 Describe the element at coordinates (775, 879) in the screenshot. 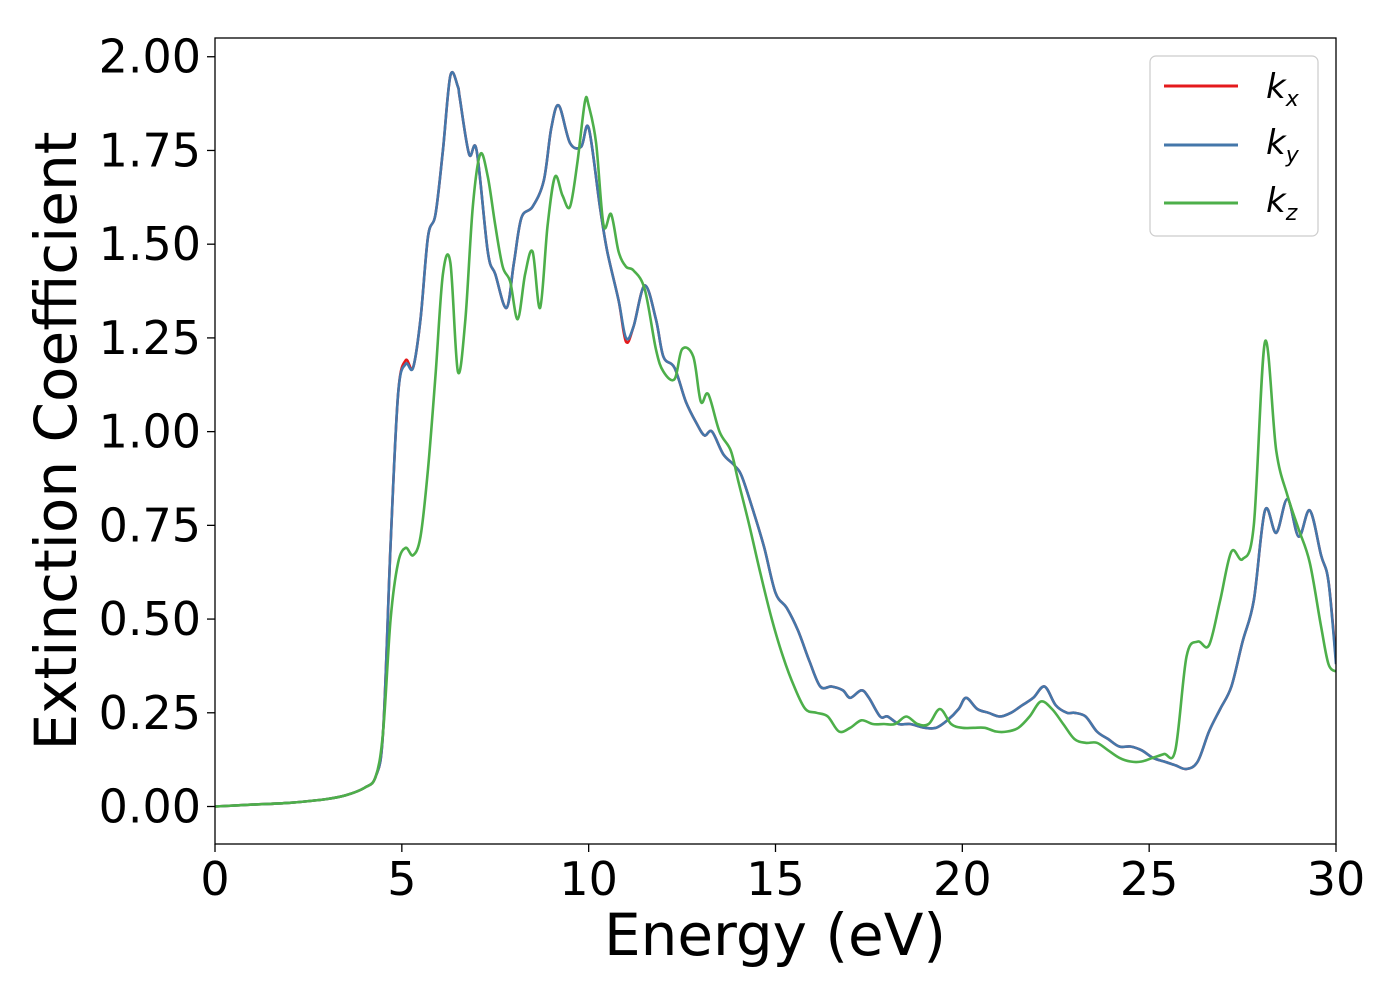

I see `x-tick-label: 15` at that location.